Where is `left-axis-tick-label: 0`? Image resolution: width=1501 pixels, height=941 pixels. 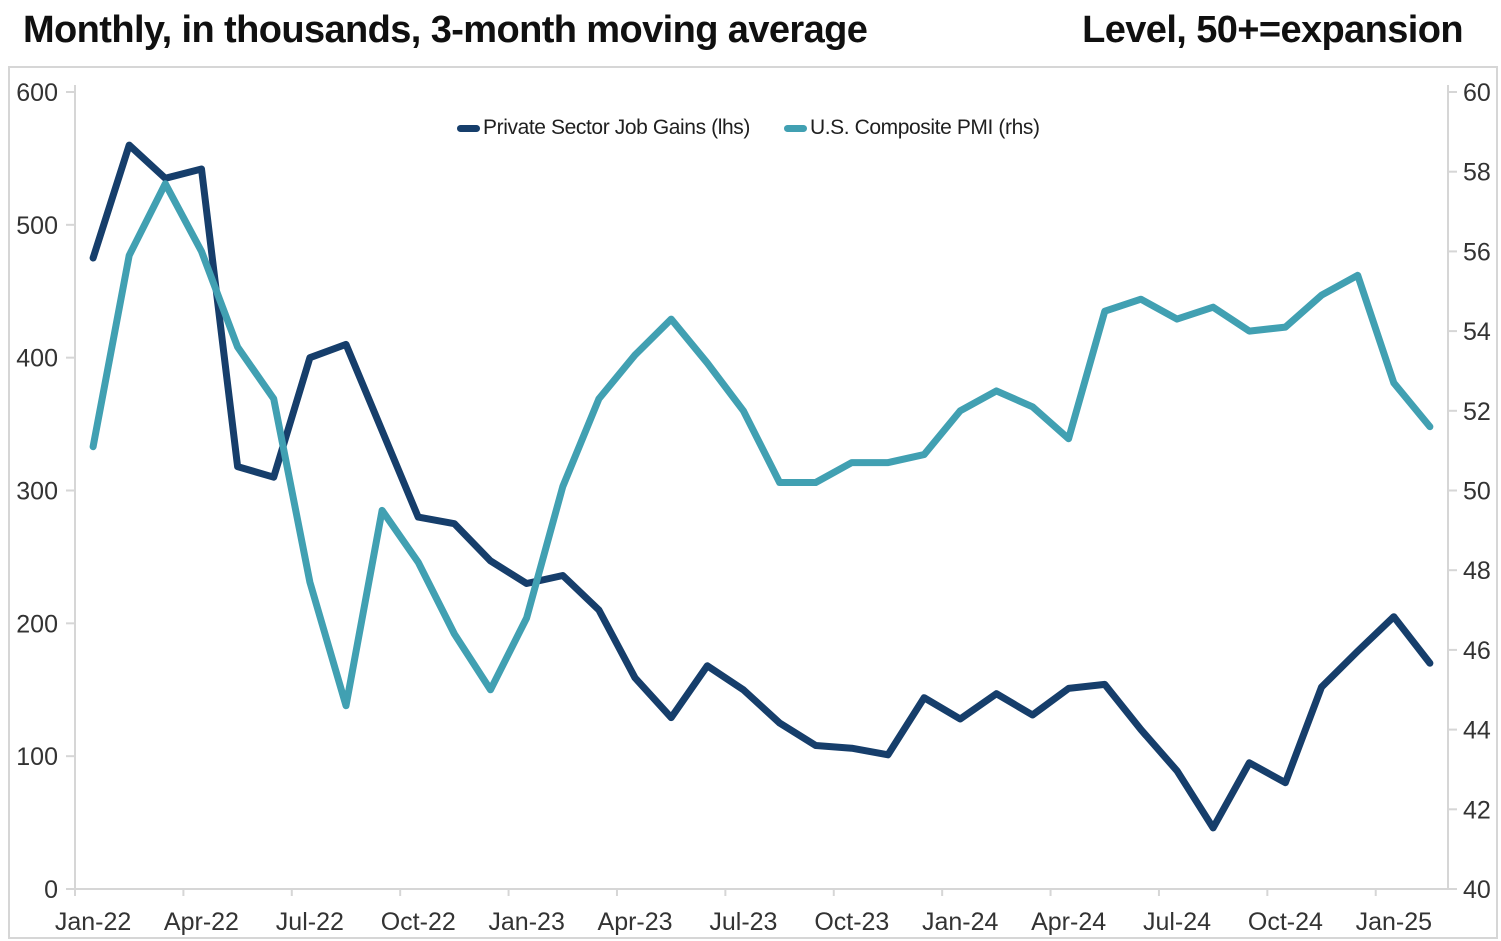
left-axis-tick-label: 0 is located at coordinates (51, 890).